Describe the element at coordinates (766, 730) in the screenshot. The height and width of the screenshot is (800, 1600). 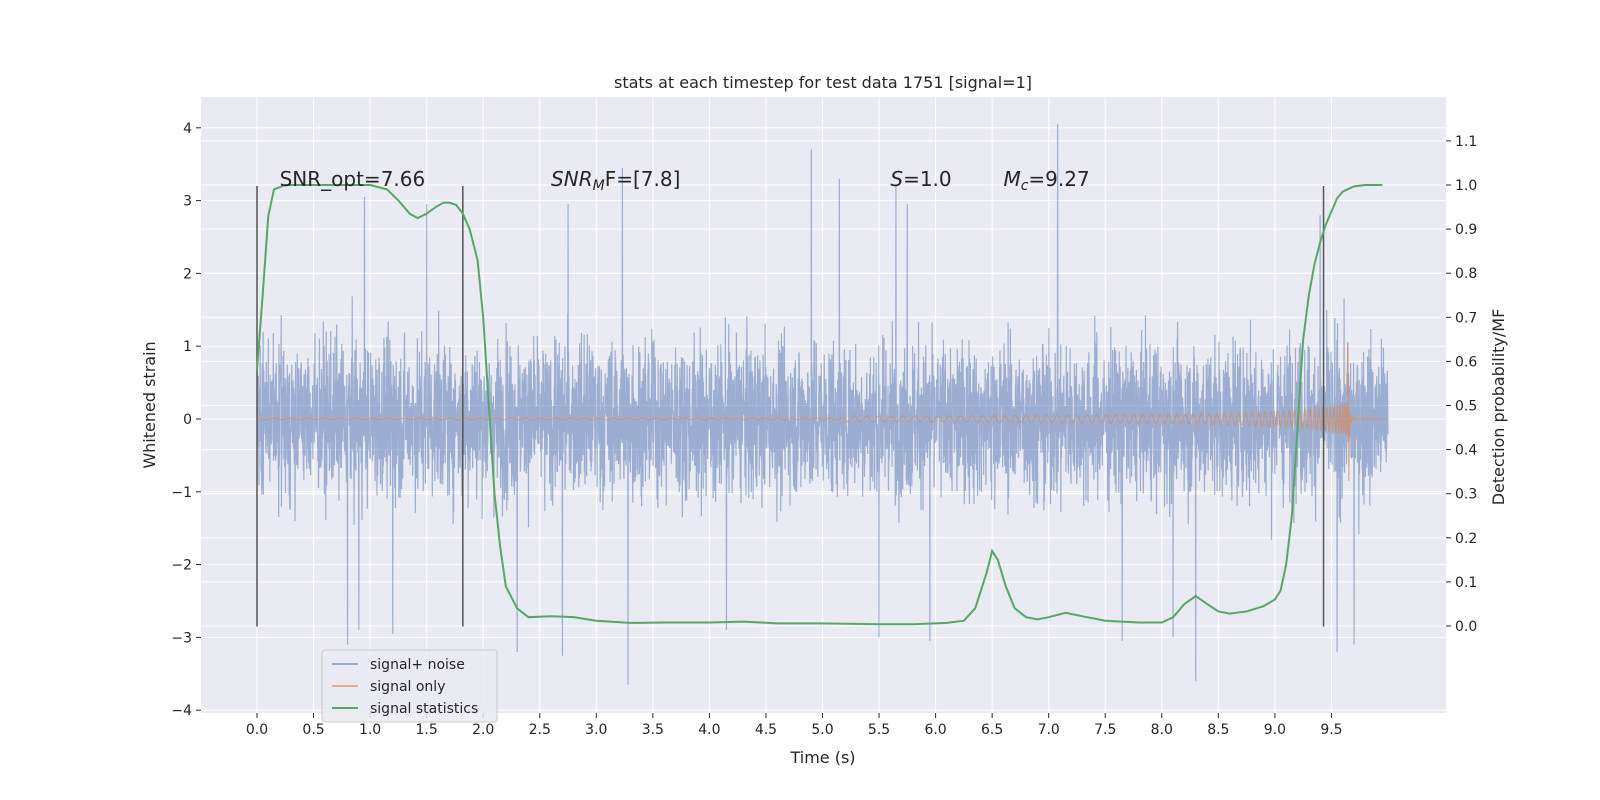
I see `x-tick-label: 4.5` at that location.